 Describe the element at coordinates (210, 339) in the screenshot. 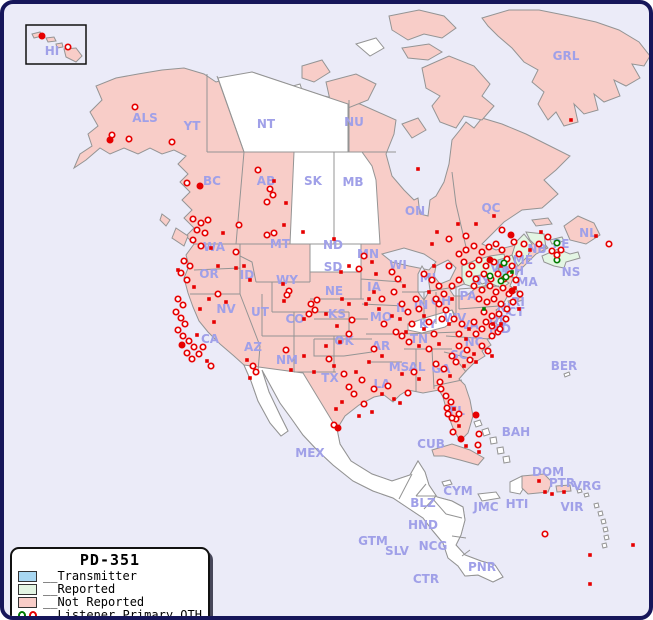

I see `region-label-ca: CA` at that location.